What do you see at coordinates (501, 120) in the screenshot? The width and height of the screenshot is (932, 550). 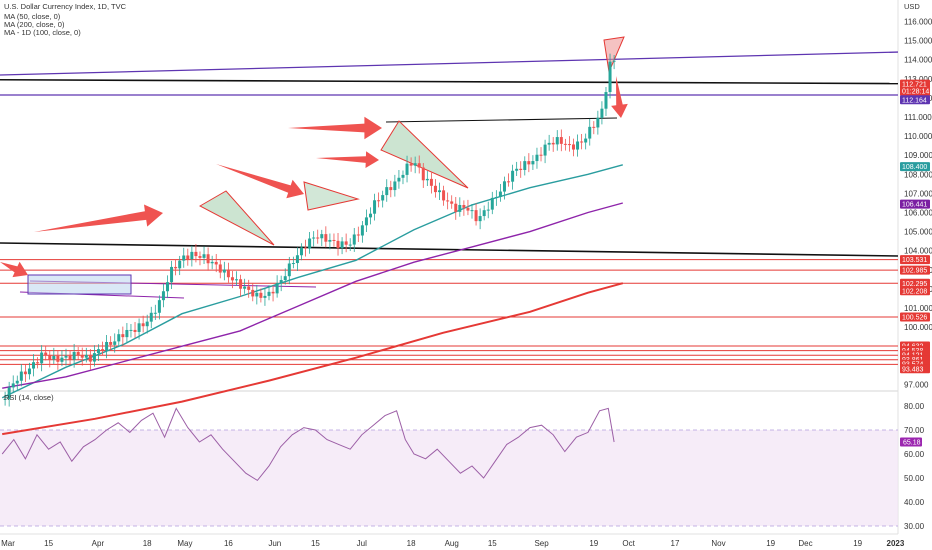 I see `black-trendline-short` at bounding box center [501, 120].